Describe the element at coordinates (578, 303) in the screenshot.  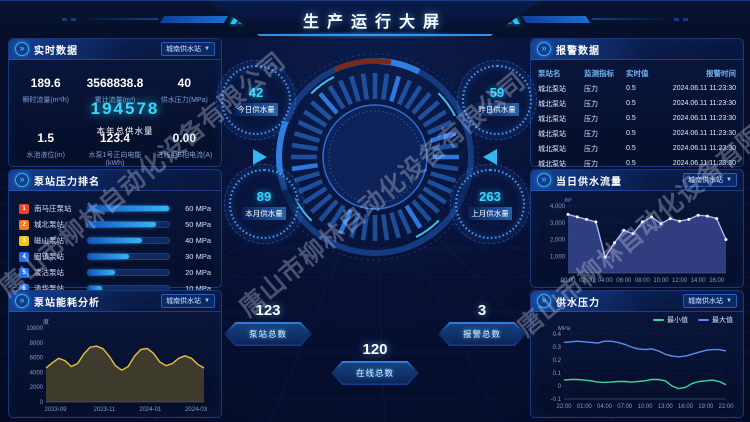
I see `panel-title: 供水压力` at that location.